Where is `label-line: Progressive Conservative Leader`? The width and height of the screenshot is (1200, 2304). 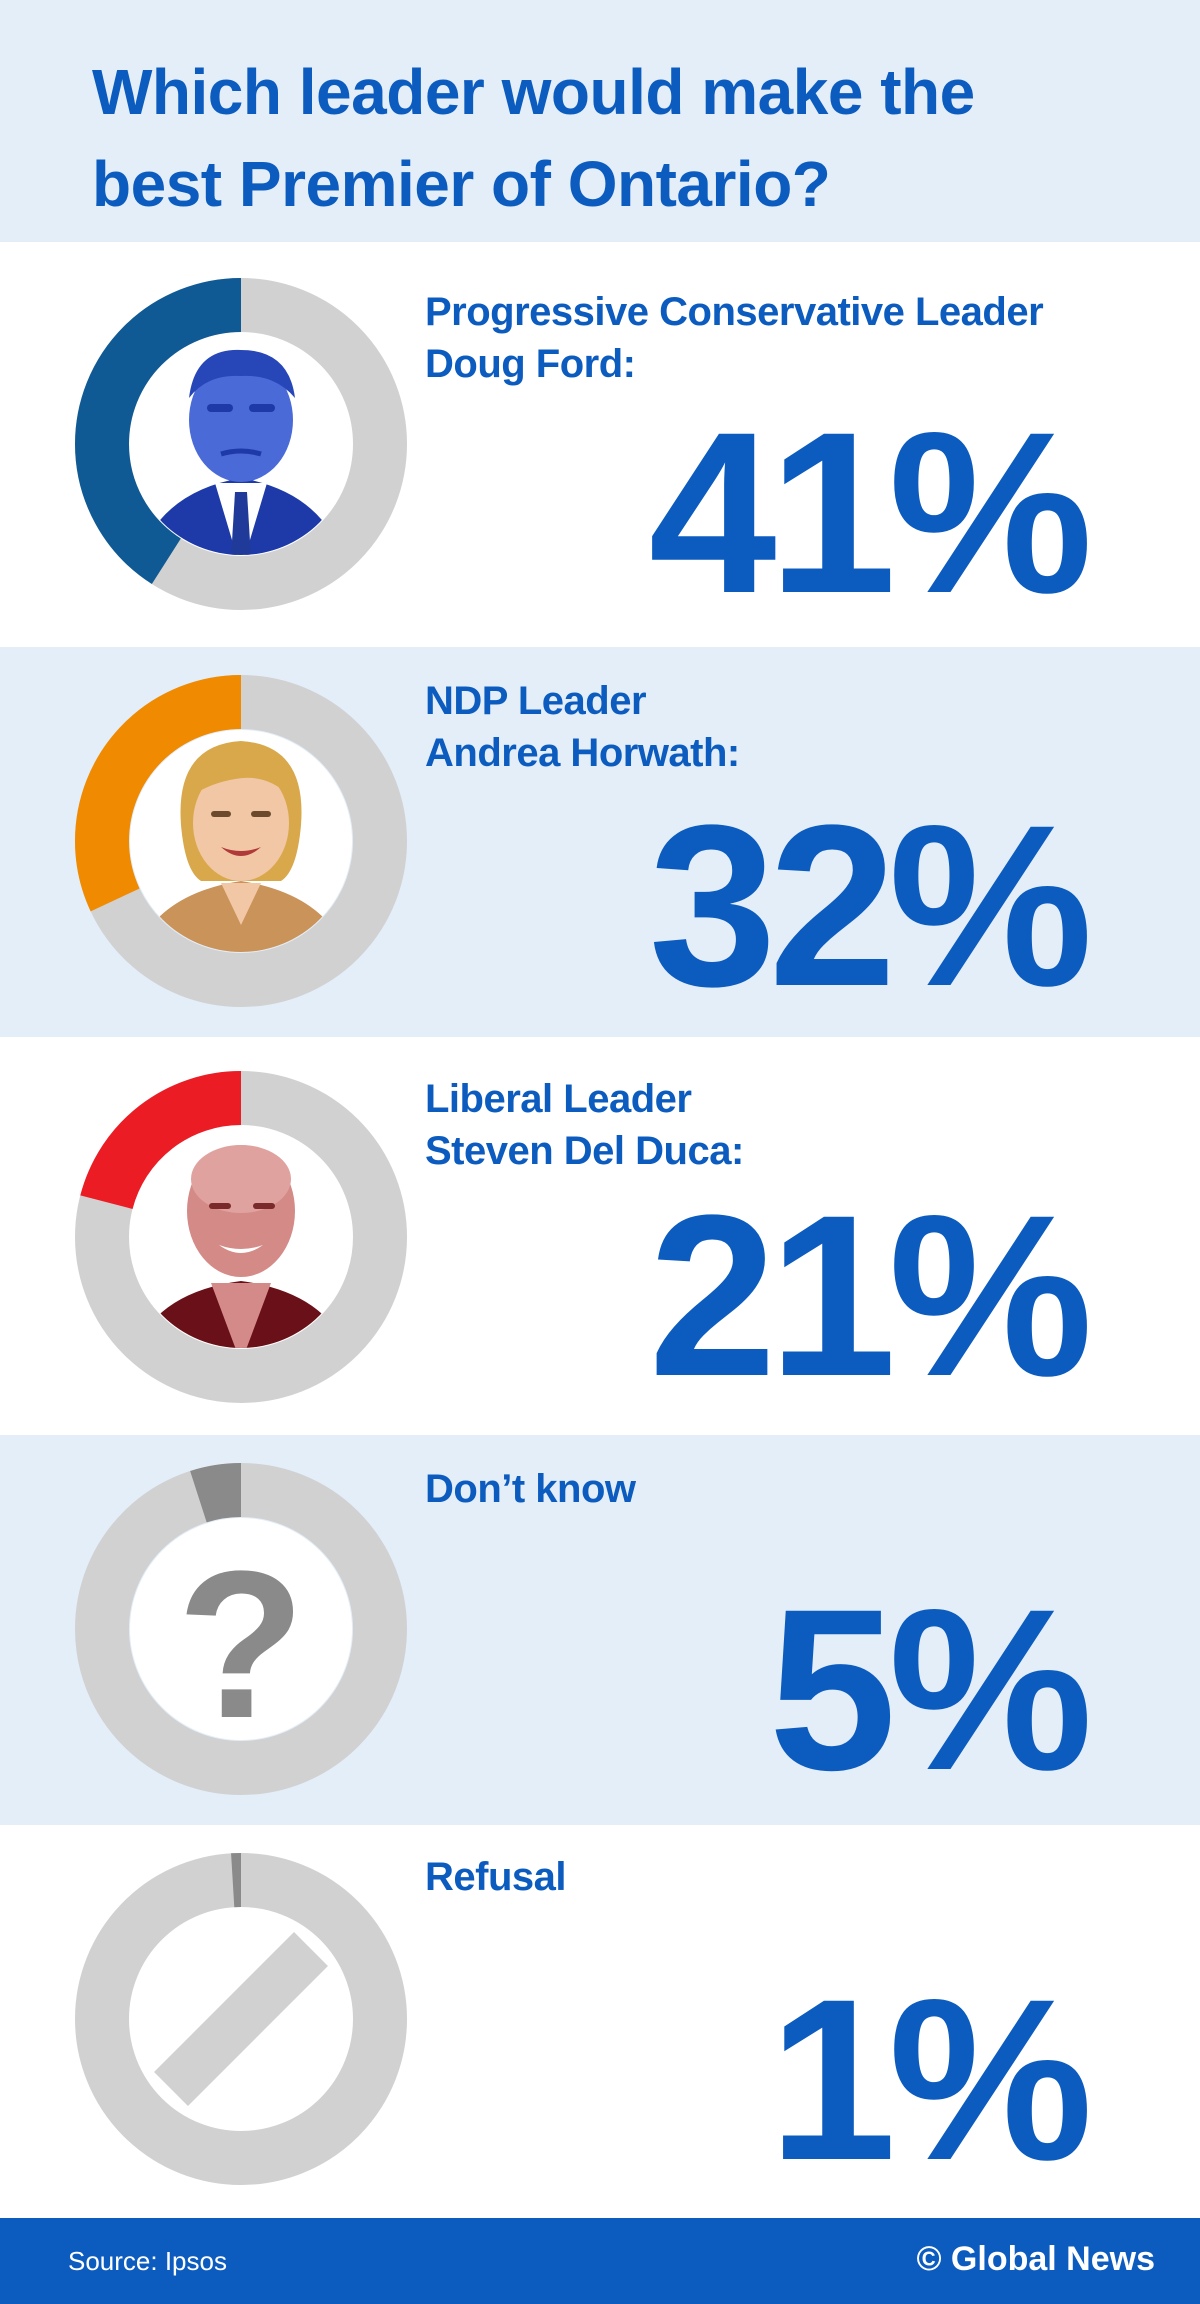 label-line: Progressive Conservative Leader is located at coordinates (734, 312).